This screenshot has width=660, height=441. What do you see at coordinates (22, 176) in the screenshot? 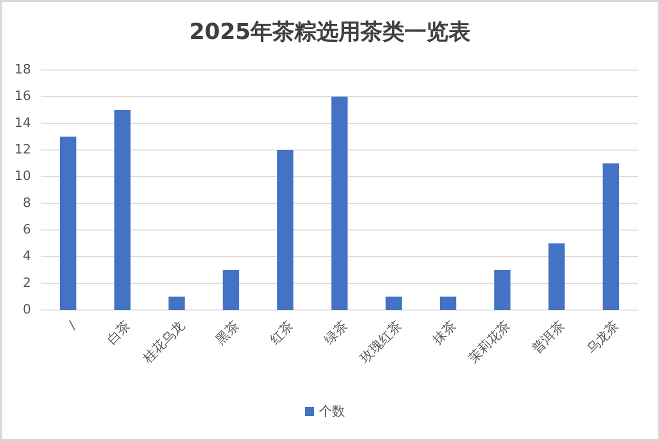
I see `y-tick-label: 10` at bounding box center [22, 176].